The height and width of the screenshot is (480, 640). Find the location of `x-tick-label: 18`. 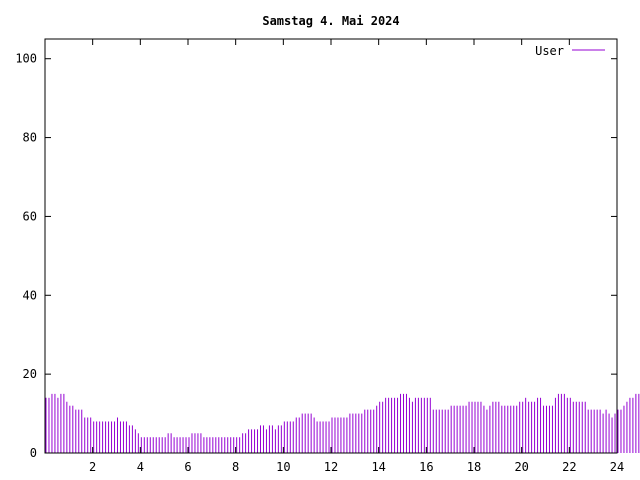

x-tick-label: 18 is located at coordinates (474, 467).